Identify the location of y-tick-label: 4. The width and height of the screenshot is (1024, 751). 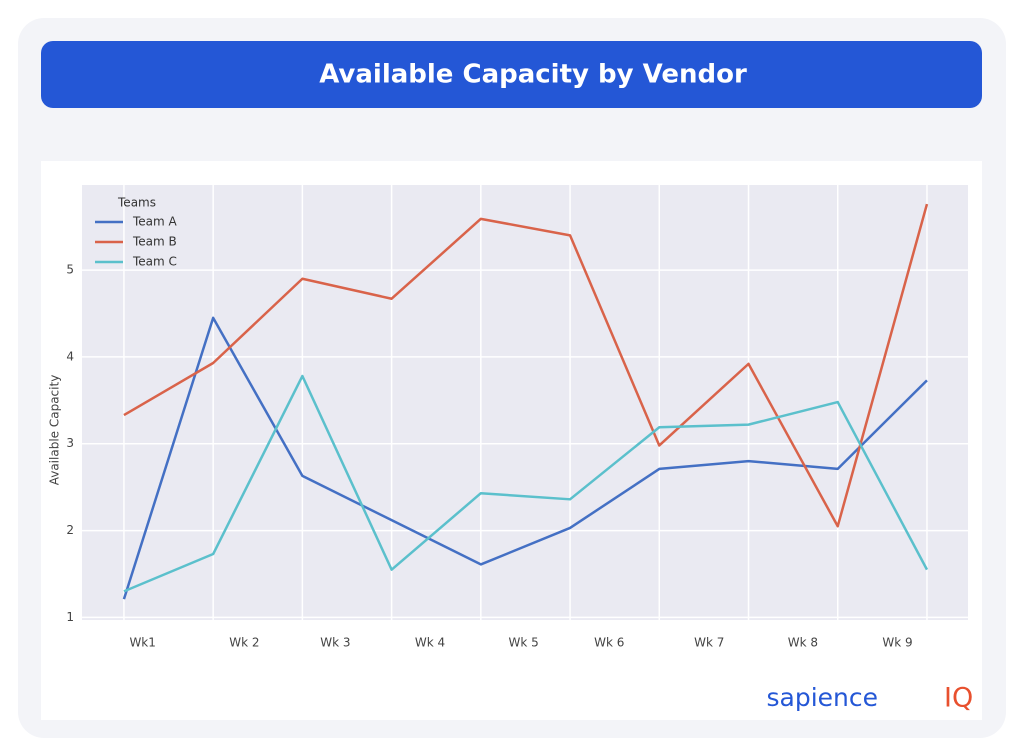
(70, 356).